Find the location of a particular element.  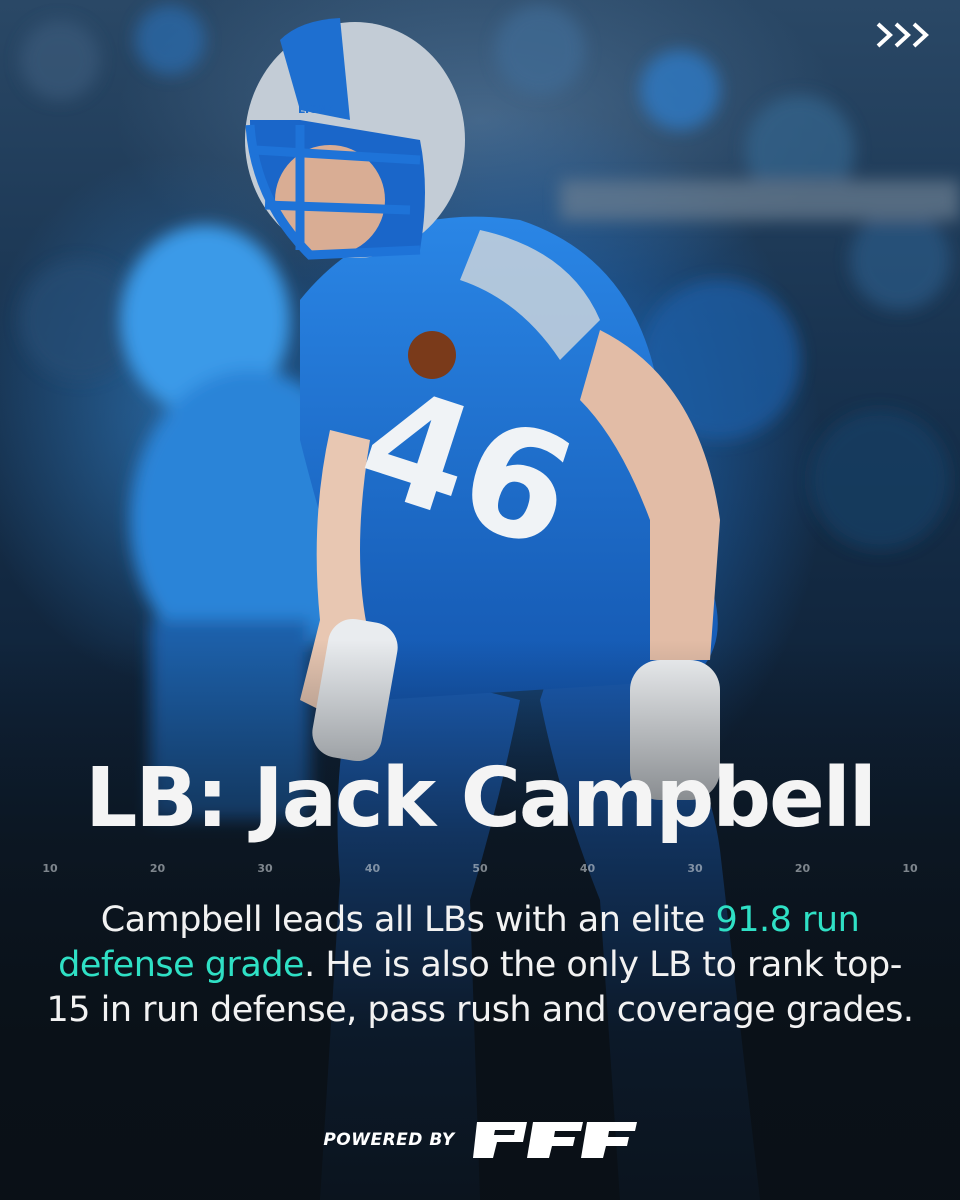

yard-marker: 50 is located at coordinates (480, 868).